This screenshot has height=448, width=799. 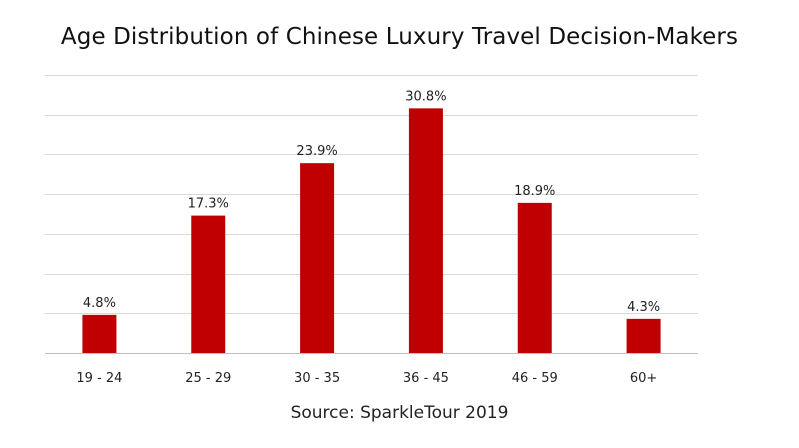 What do you see at coordinates (99, 378) in the screenshot?
I see `x-tick-label: 19 - 24` at bounding box center [99, 378].